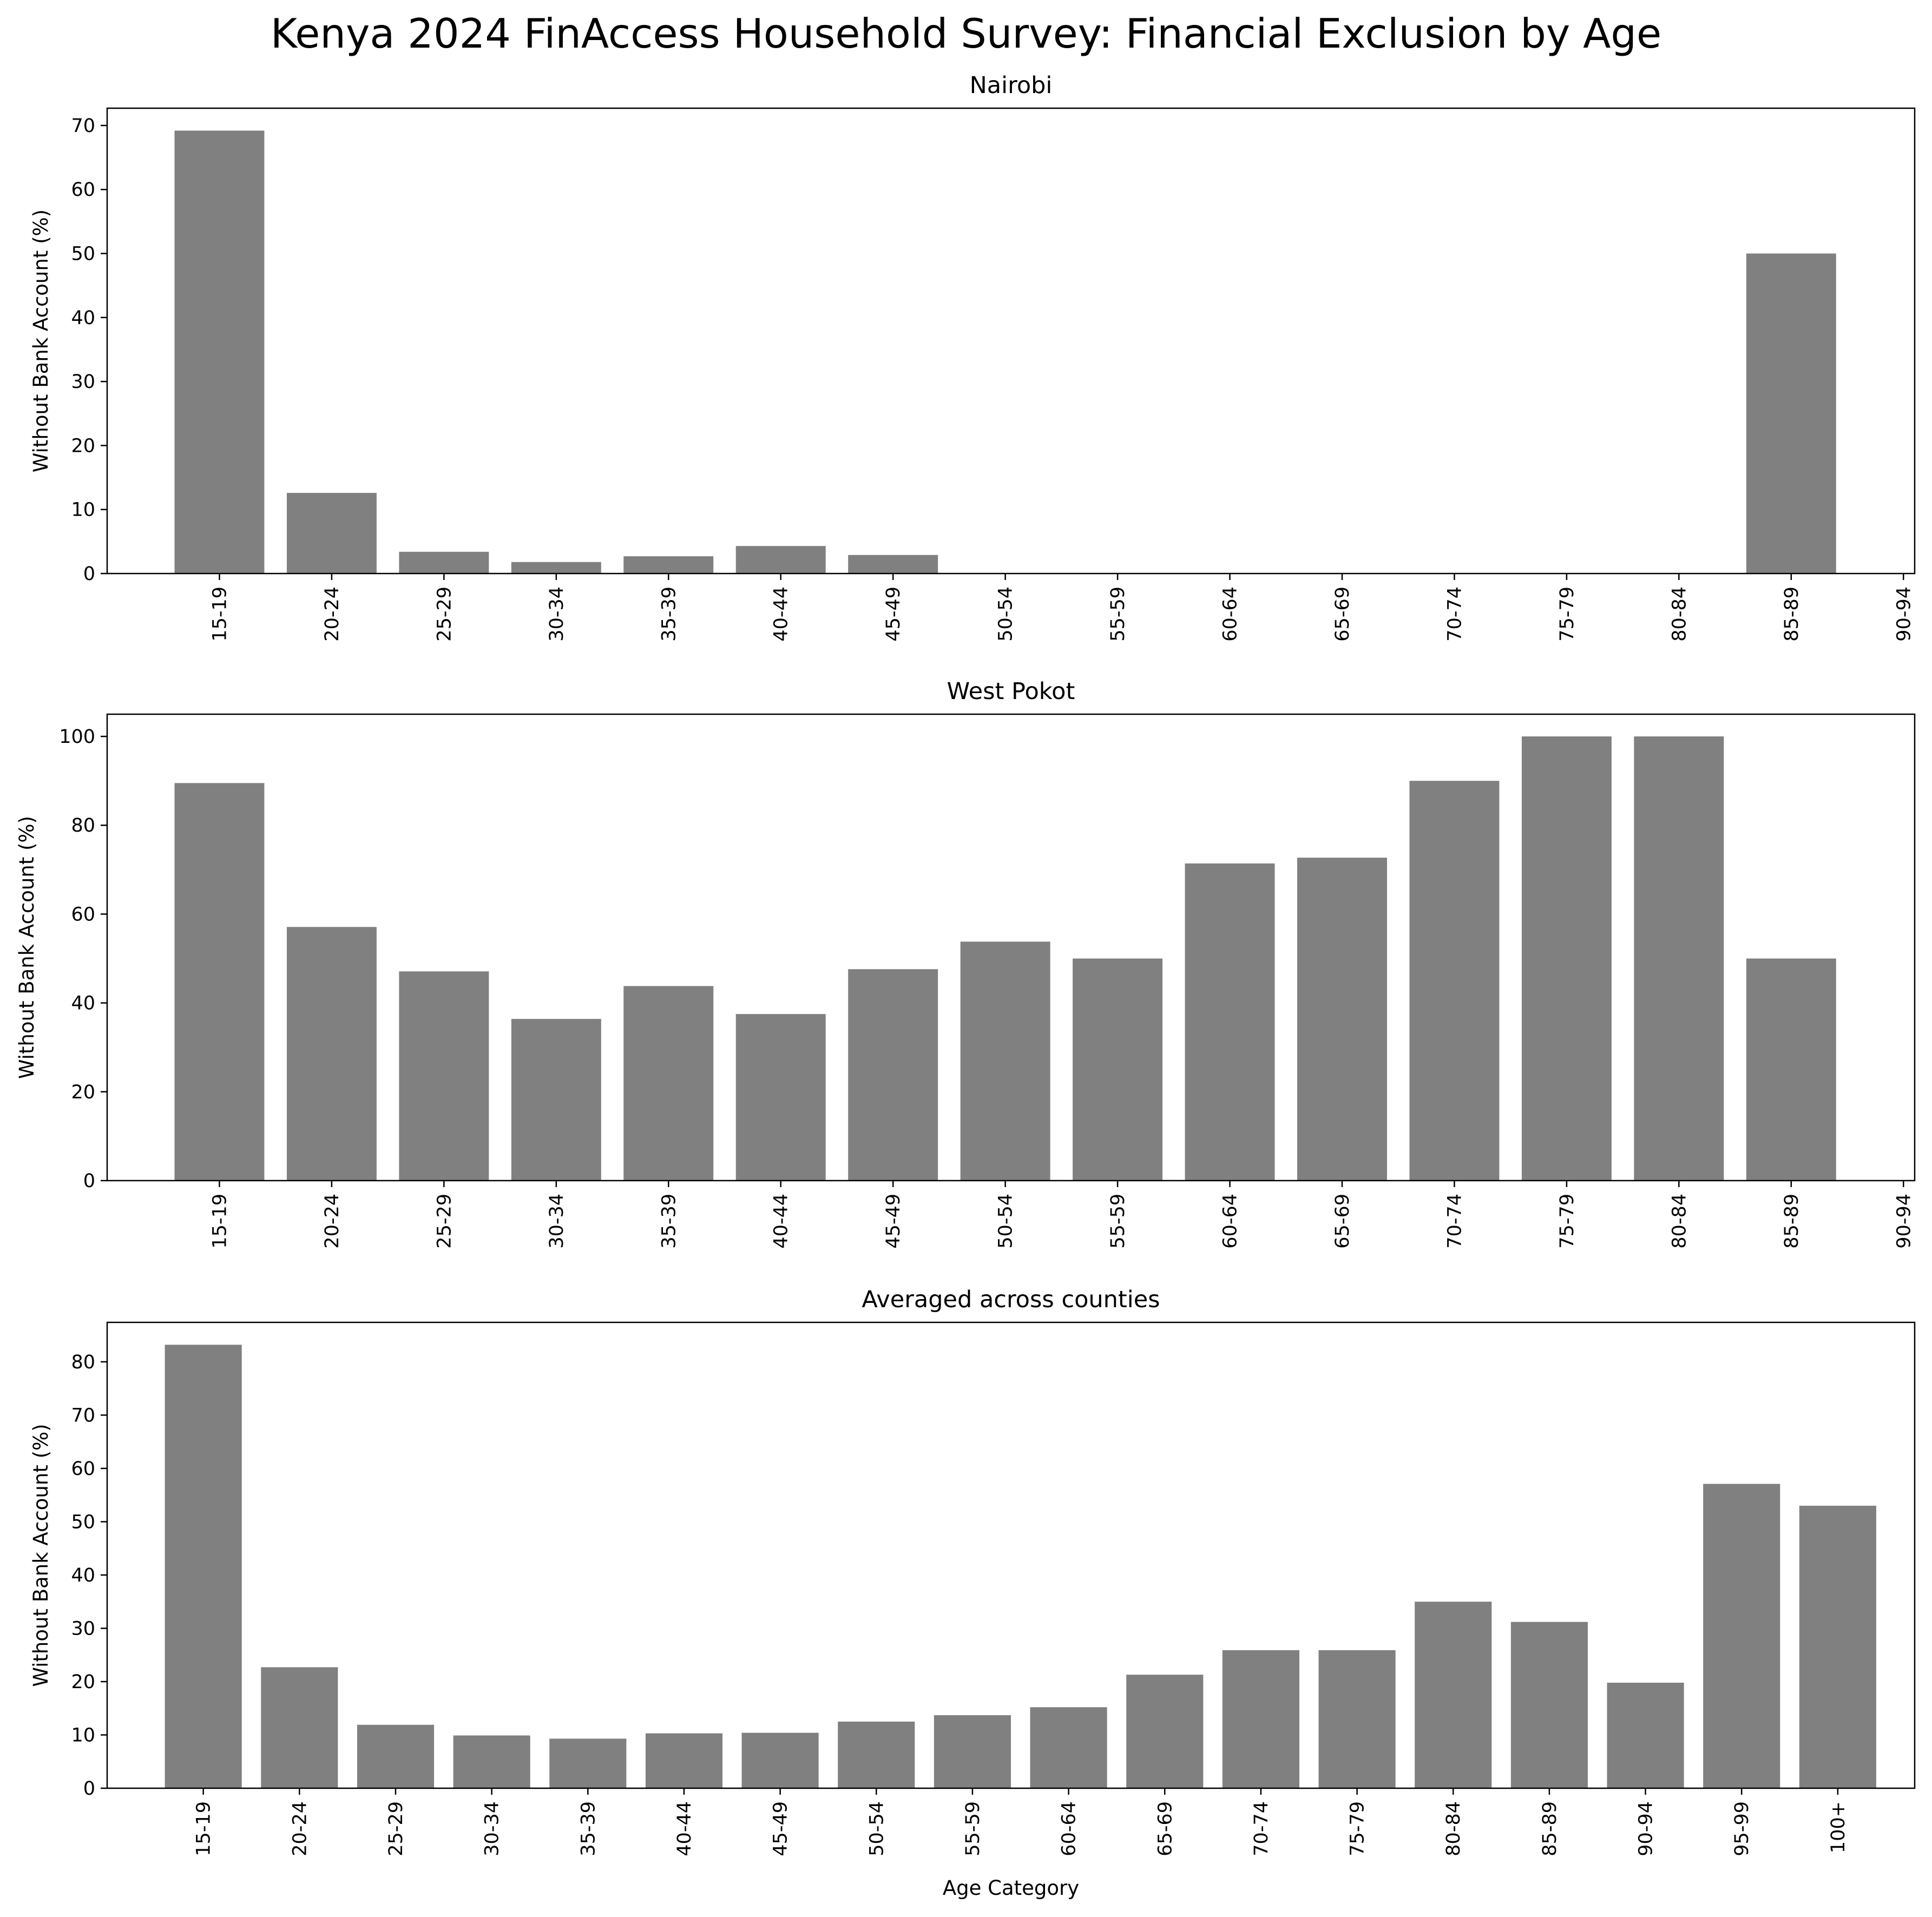  What do you see at coordinates (1742, 1828) in the screenshot?
I see `x-tick-label: 95-99` at bounding box center [1742, 1828].